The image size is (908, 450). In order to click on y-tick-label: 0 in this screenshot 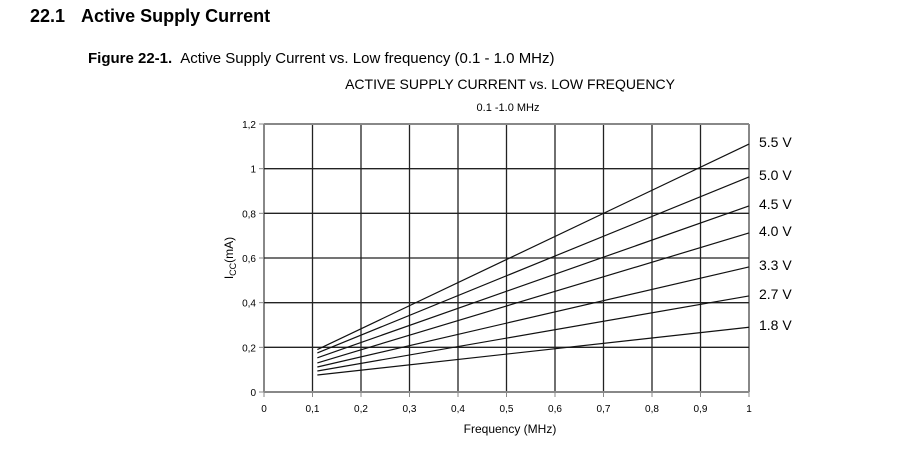, I will do `click(253, 393)`.